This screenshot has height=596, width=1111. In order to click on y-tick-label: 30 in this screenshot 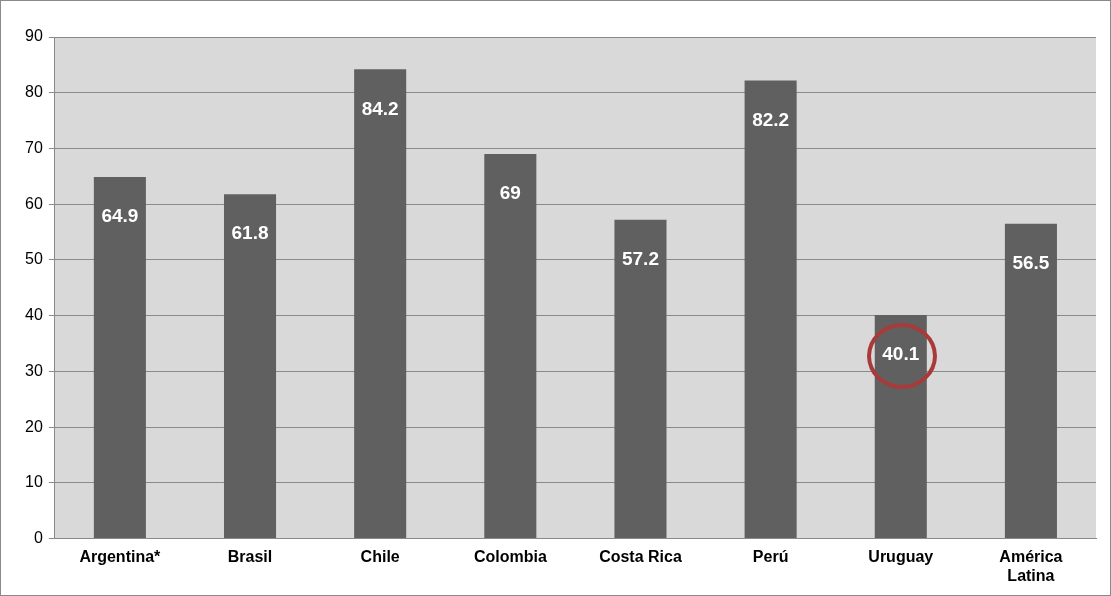, I will do `click(34, 370)`.